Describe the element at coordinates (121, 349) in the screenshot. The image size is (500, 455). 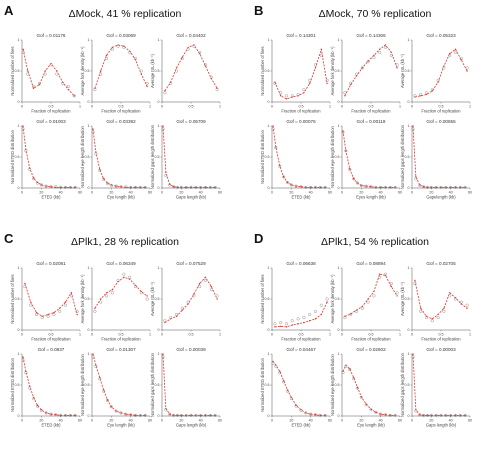
I see `gof-label: Gof = 0.01307` at that location.